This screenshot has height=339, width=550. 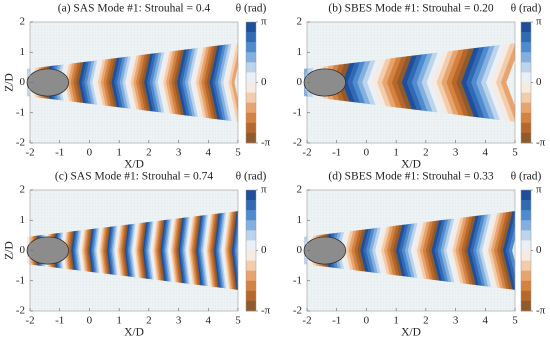 I want to click on y-tick-label: 2, so click(x=300, y=22).